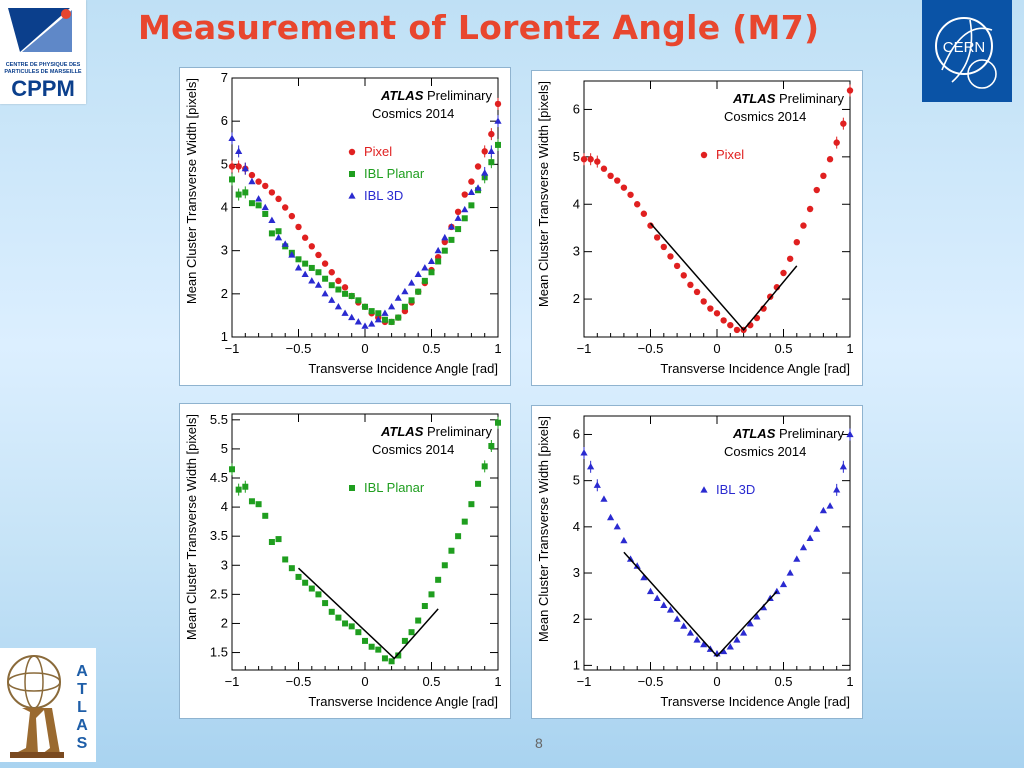 This screenshot has width=1024, height=768. What do you see at coordinates (378, 151) in the screenshot?
I see `legend-label: Pixel` at bounding box center [378, 151].